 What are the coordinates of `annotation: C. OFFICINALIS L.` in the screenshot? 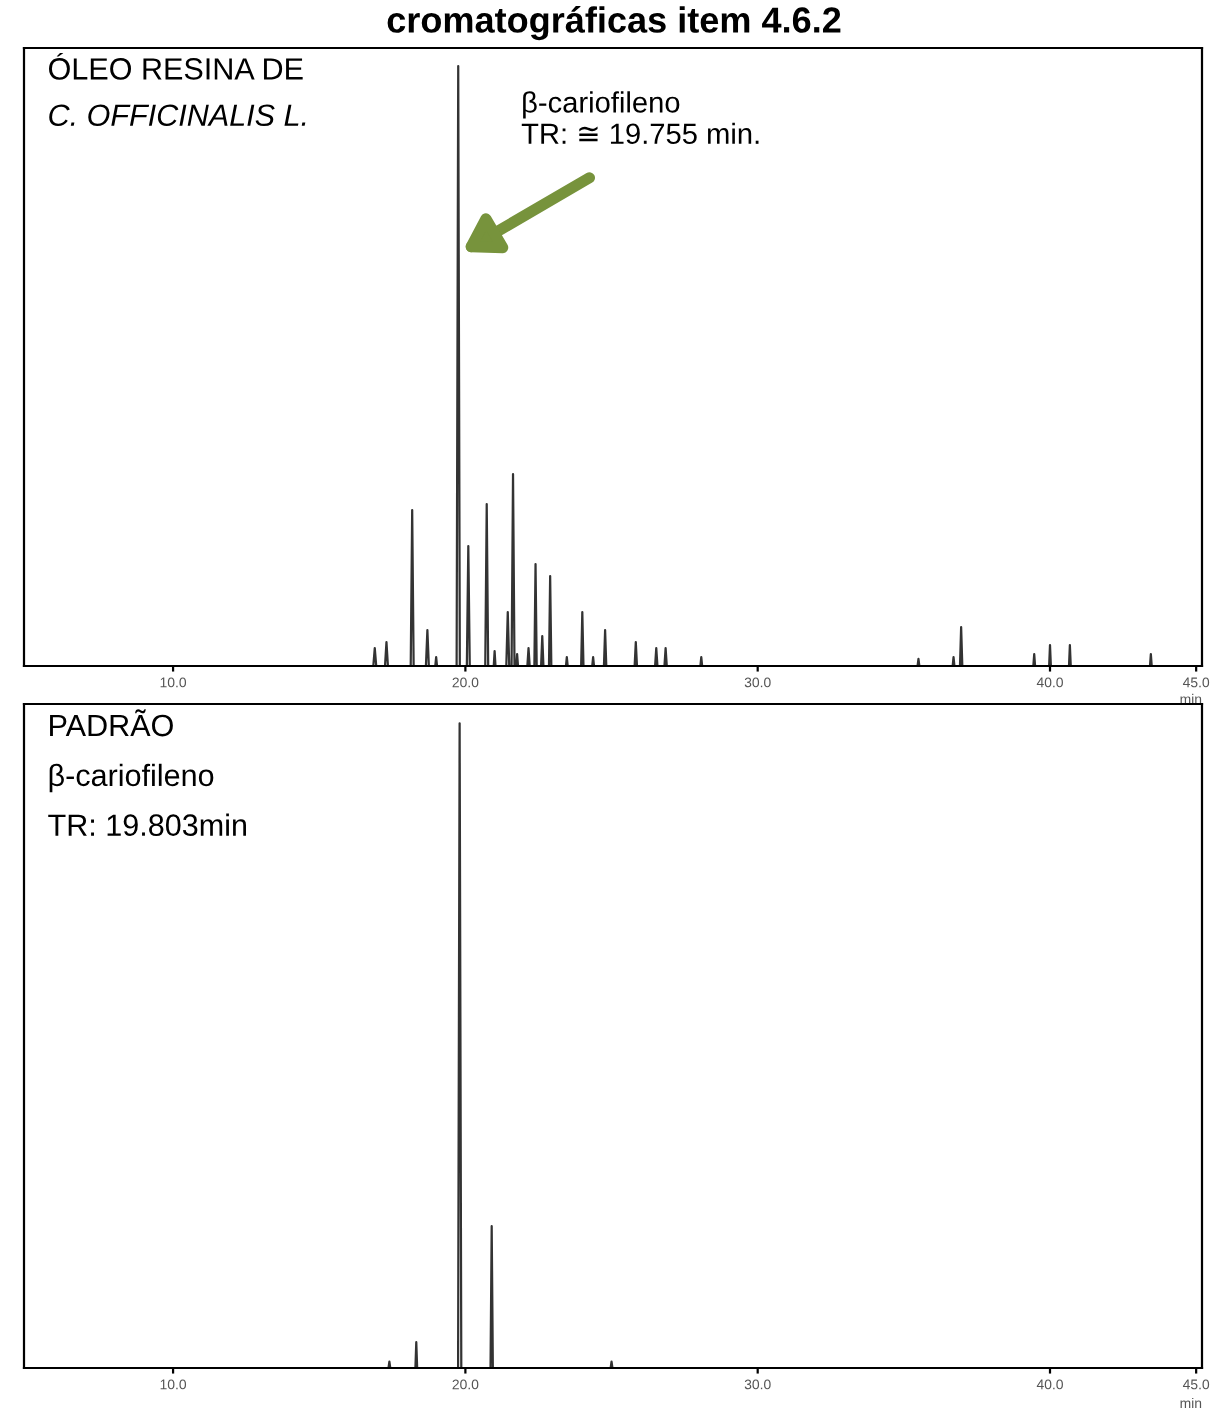 It's located at (177, 115).